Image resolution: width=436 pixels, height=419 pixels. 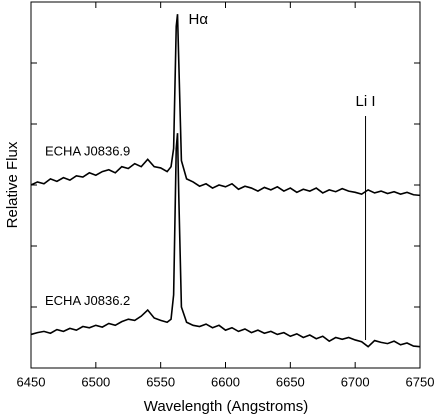 I want to click on x-tick-label: 6600, so click(x=225, y=381).